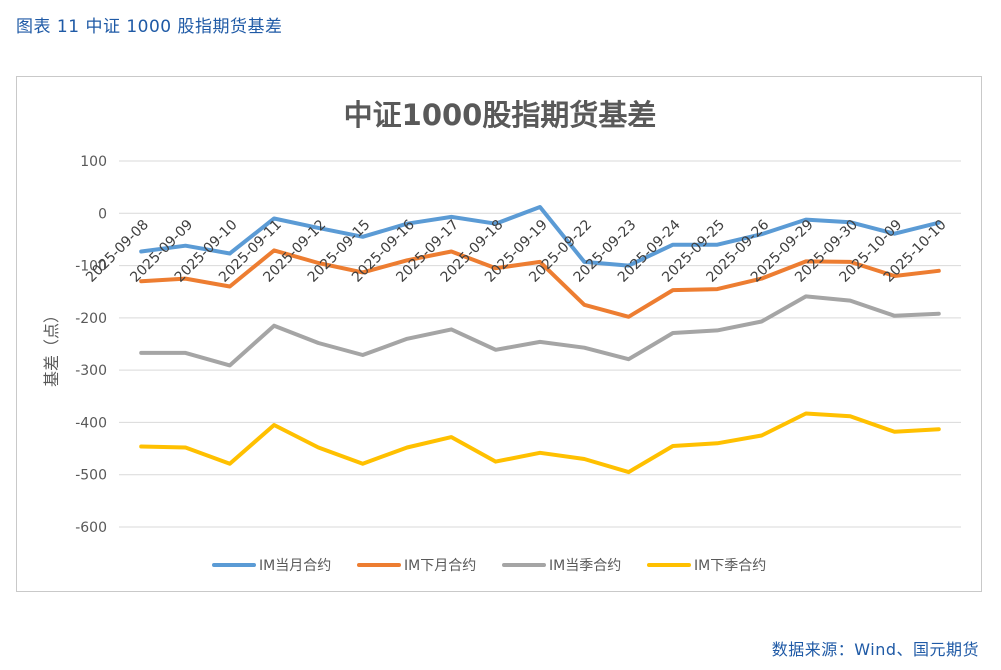  I want to click on chart-title: 中证1000股指期货基差, so click(500, 115).